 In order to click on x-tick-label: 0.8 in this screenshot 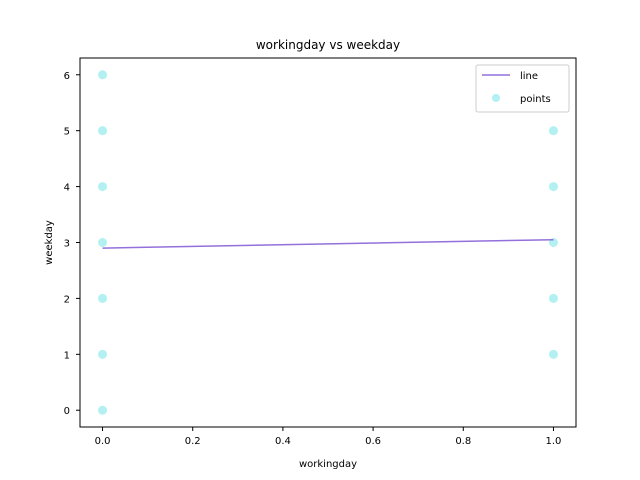, I will do `click(463, 441)`.